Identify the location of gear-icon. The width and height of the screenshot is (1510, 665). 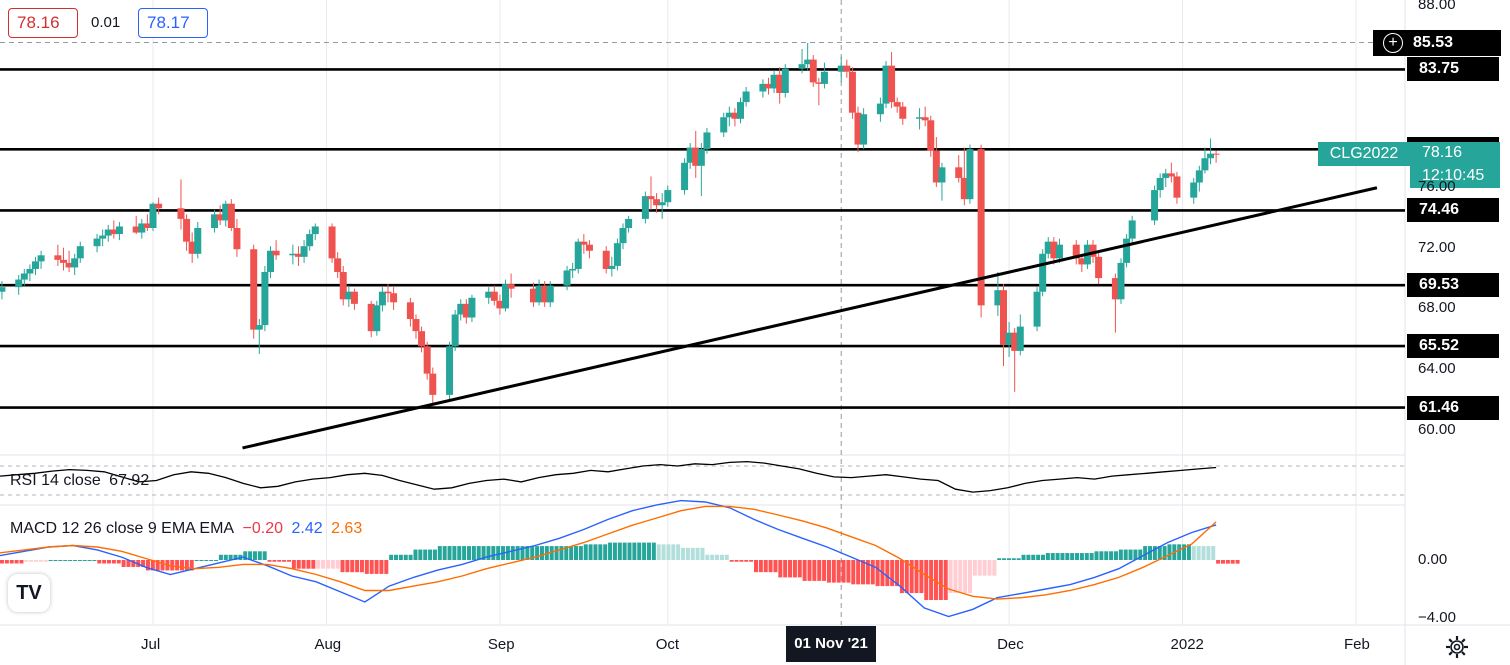
(1457, 647).